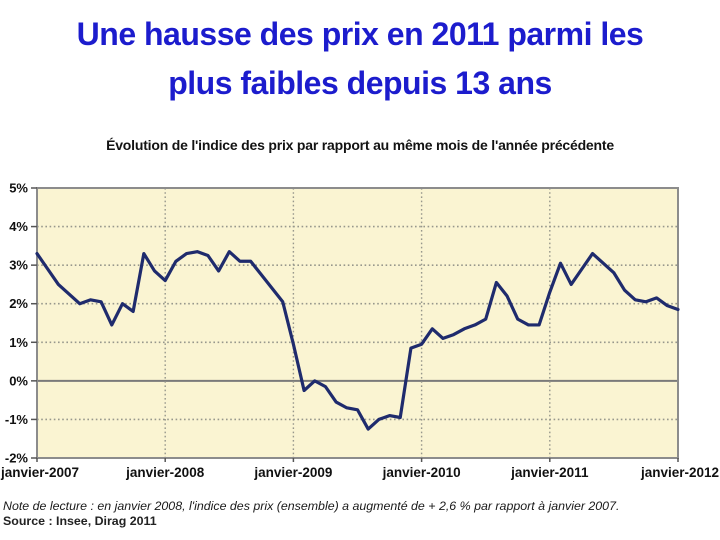 The width and height of the screenshot is (720, 540). What do you see at coordinates (679, 472) in the screenshot?
I see `x-axis-tick-label: janvier-2012` at bounding box center [679, 472].